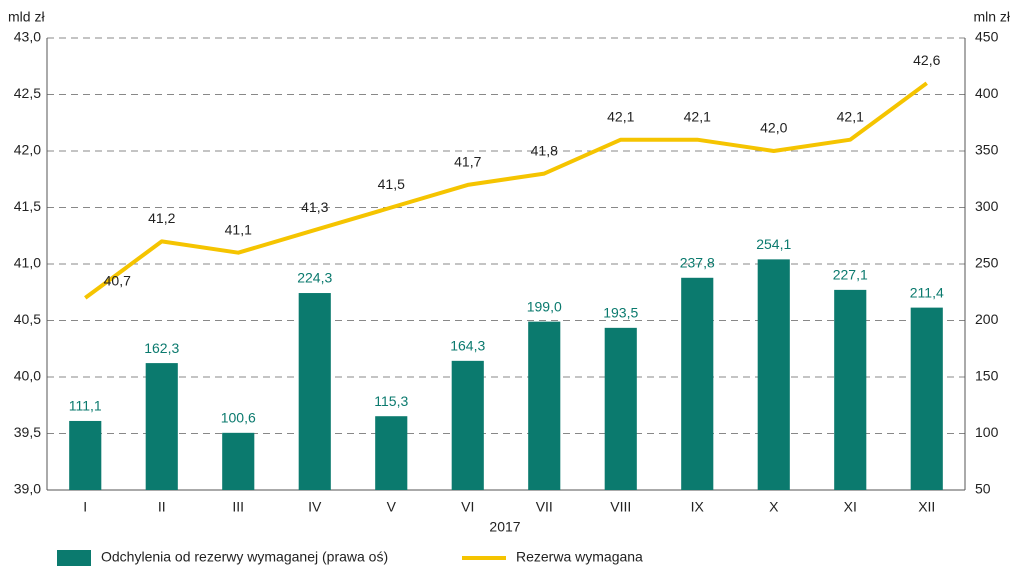 This screenshot has width=1019, height=568. Describe the element at coordinates (467, 507) in the screenshot. I see `x-tick-label: VI` at that location.